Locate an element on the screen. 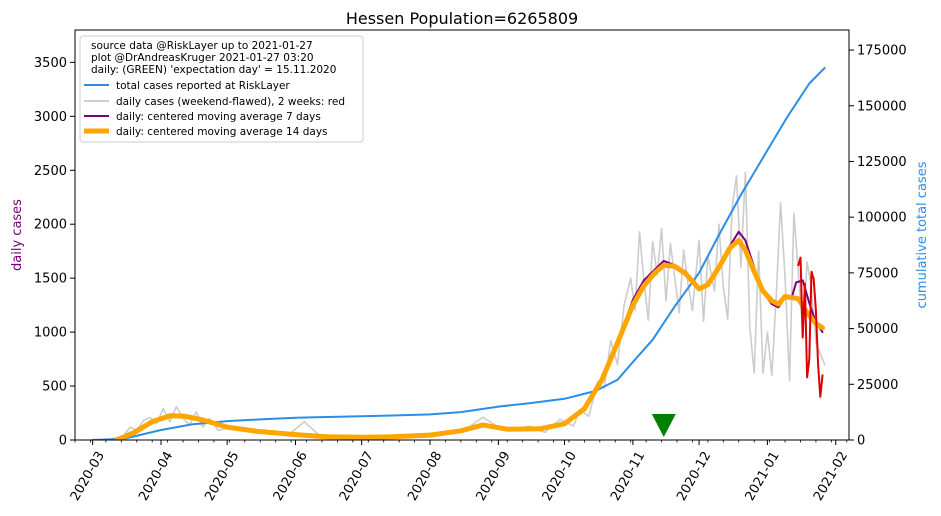 The width and height of the screenshot is (941, 516). y-left-tick-label: 3000 is located at coordinates (50, 117).